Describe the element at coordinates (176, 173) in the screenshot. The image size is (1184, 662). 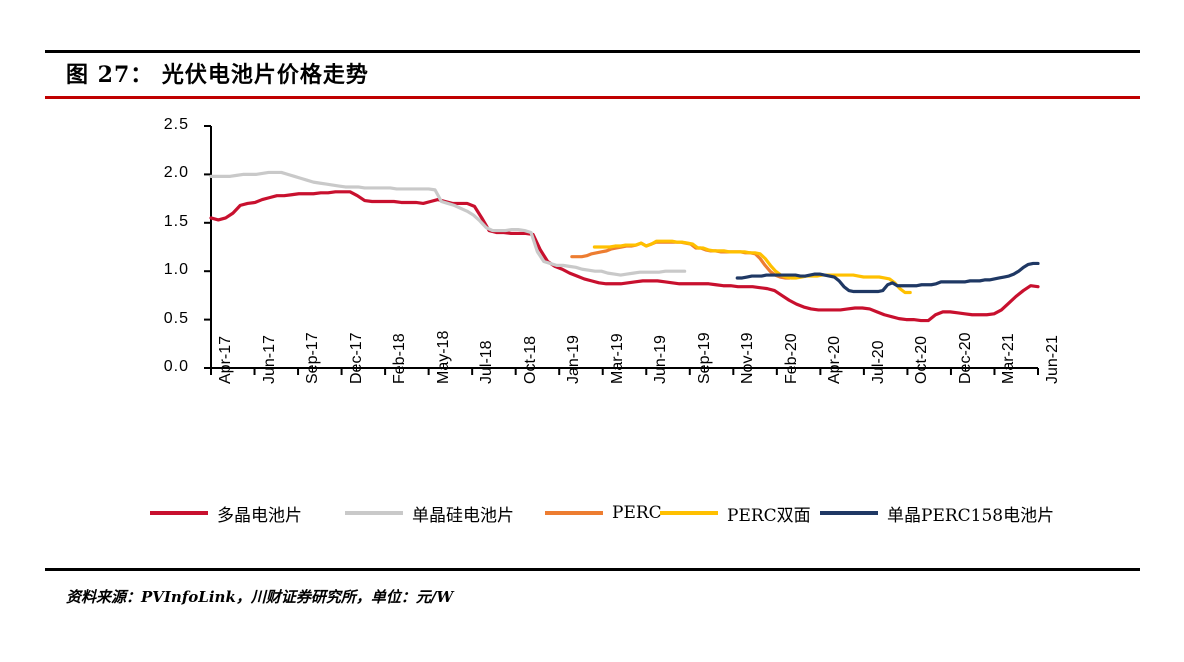
I see `y-axis-tick-label: 2.0` at that location.